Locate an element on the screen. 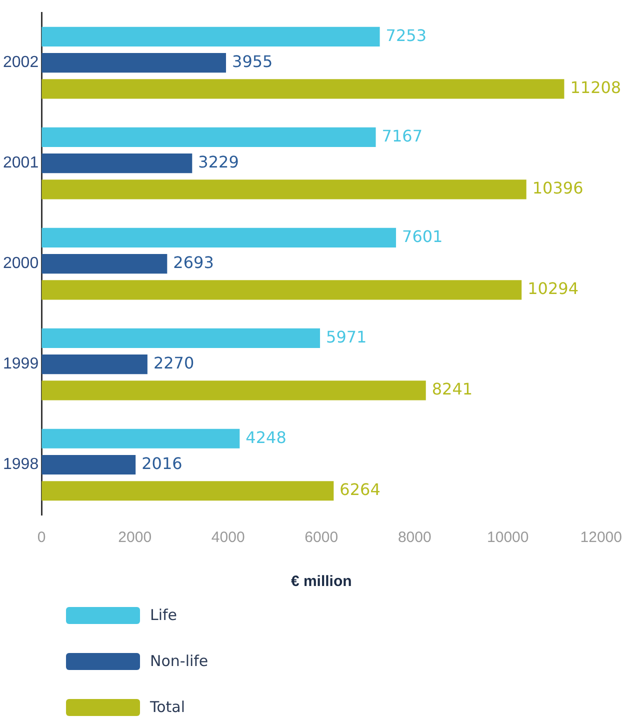  x-tick-label: 6000 is located at coordinates (321, 537).